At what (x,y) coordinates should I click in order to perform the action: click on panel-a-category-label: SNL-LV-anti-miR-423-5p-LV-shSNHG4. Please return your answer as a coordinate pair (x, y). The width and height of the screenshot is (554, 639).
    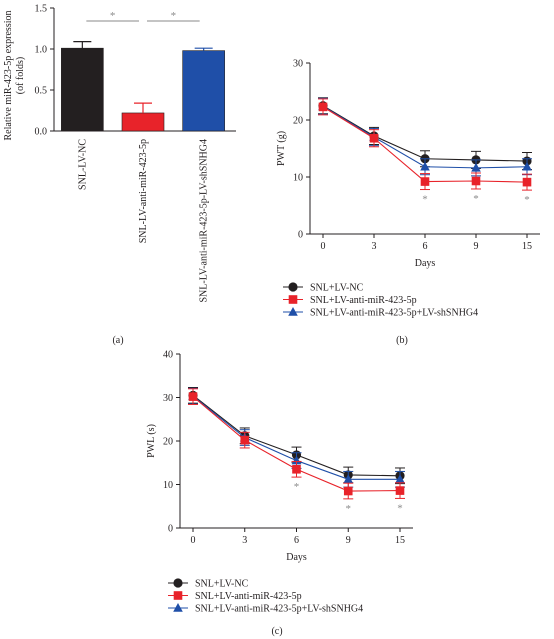
    Looking at the image, I should click on (204, 221).